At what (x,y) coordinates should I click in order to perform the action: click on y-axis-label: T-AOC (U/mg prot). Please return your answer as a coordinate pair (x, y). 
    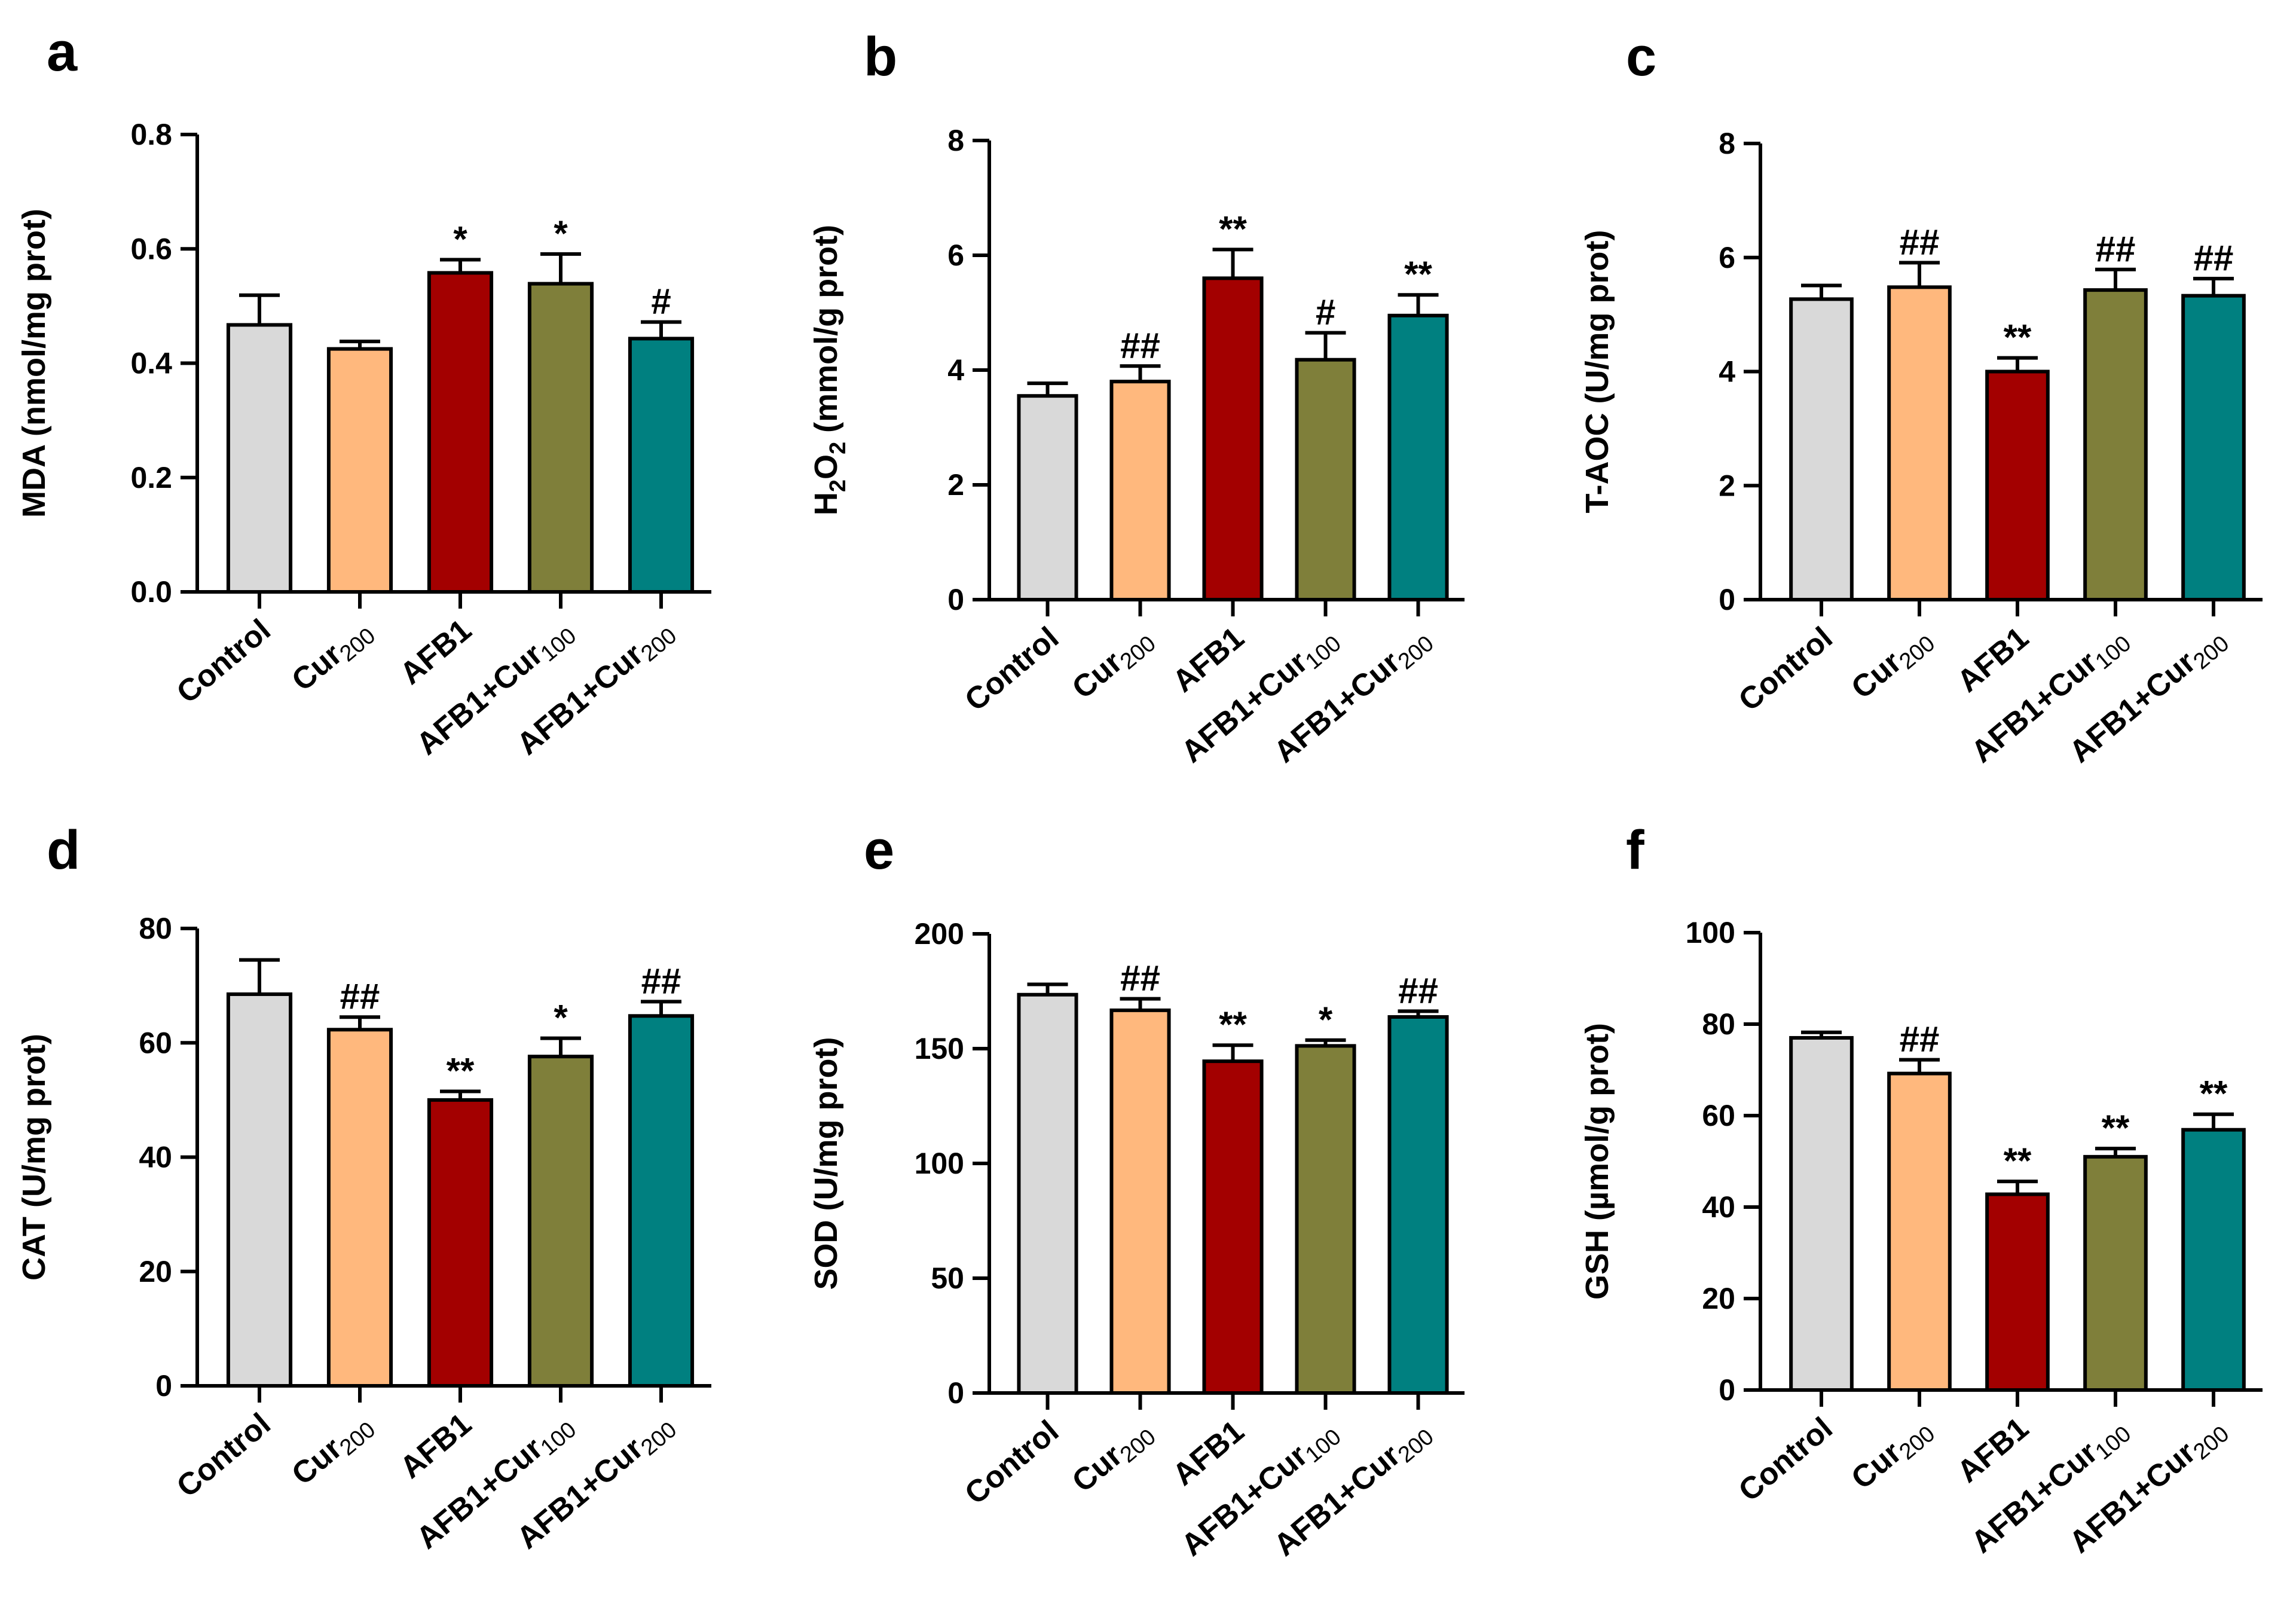
    Looking at the image, I should click on (1597, 372).